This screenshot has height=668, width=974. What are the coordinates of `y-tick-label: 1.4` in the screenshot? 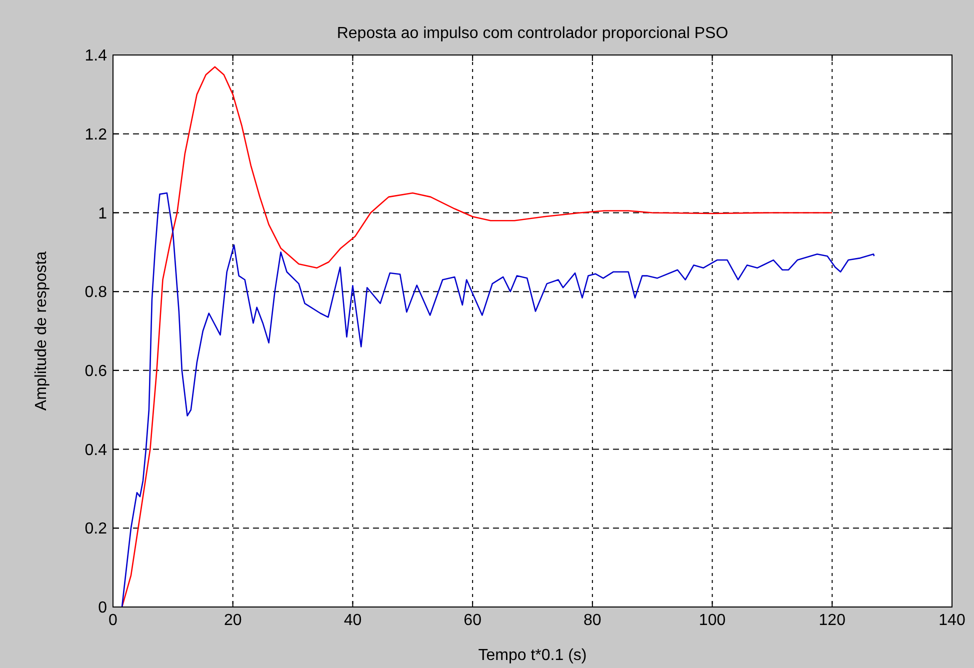 It's located at (96, 56).